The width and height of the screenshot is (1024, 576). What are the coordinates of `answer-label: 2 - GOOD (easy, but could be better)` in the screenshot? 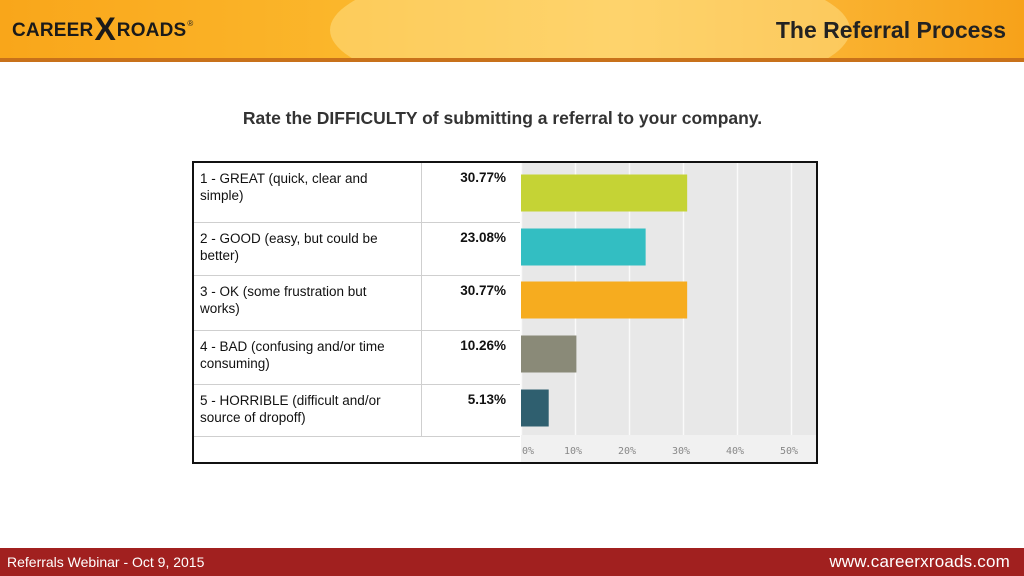 It's located at (289, 247).